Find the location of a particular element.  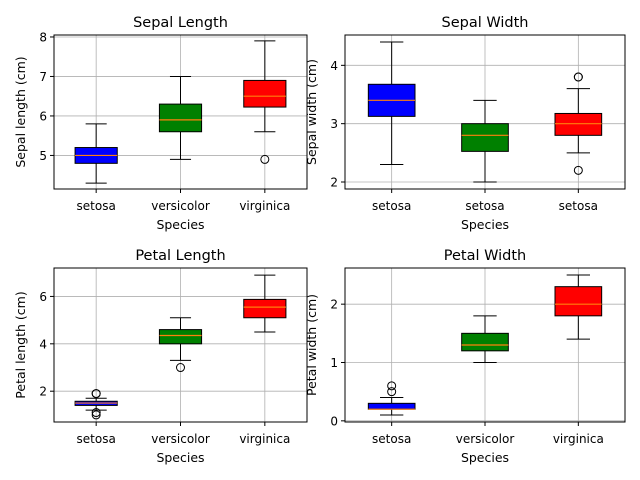

y-tick-label: 0 is located at coordinates (334, 421).